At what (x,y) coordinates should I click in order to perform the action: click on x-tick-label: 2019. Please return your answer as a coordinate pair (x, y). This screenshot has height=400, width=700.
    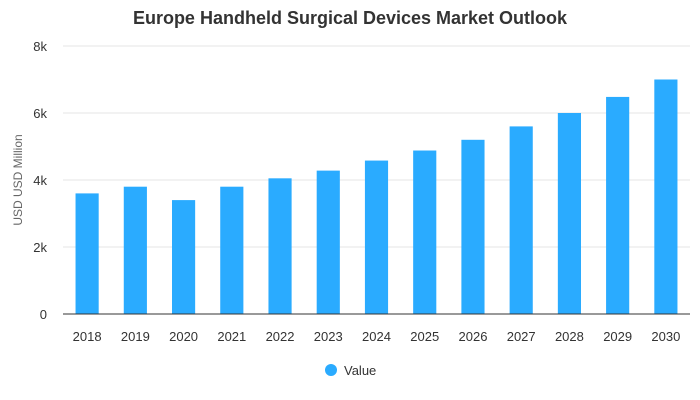
    Looking at the image, I should click on (135, 336).